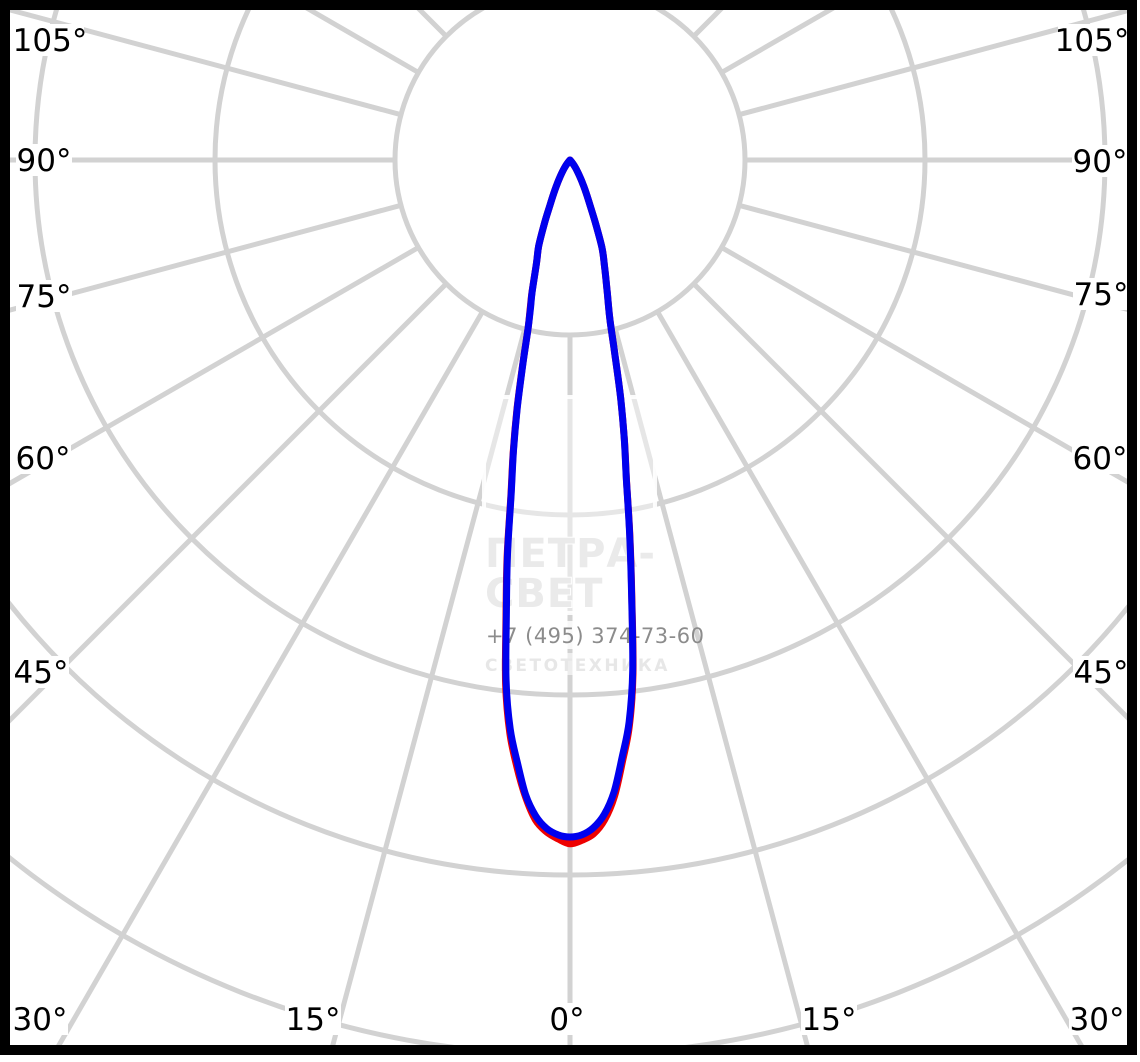 Image resolution: width=1140 pixels, height=1062 pixels. Describe the element at coordinates (577, 666) in the screenshot. I see `watermark-subtitle: СВЕТОТЕХНИКА` at that location.